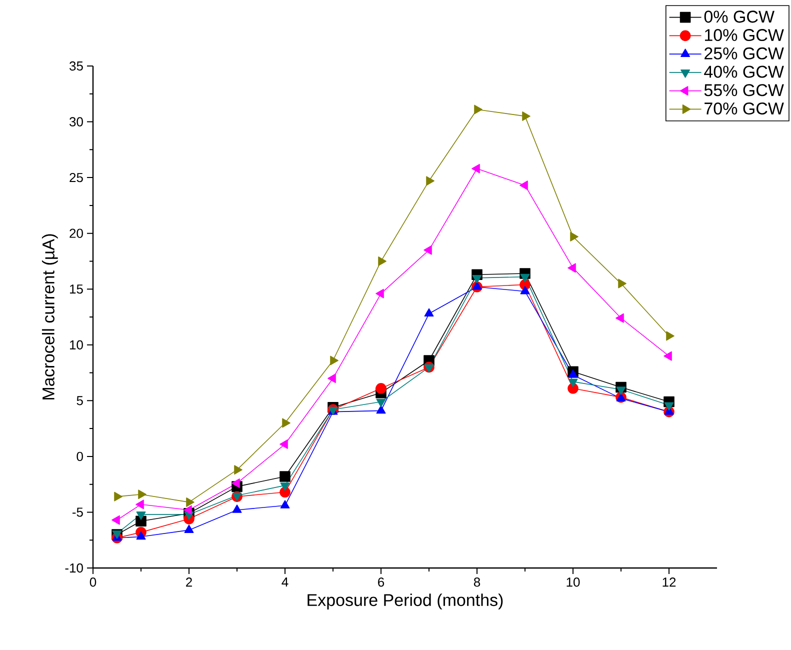 This screenshot has width=791, height=650. I want to click on x-tick-label: 2, so click(189, 582).